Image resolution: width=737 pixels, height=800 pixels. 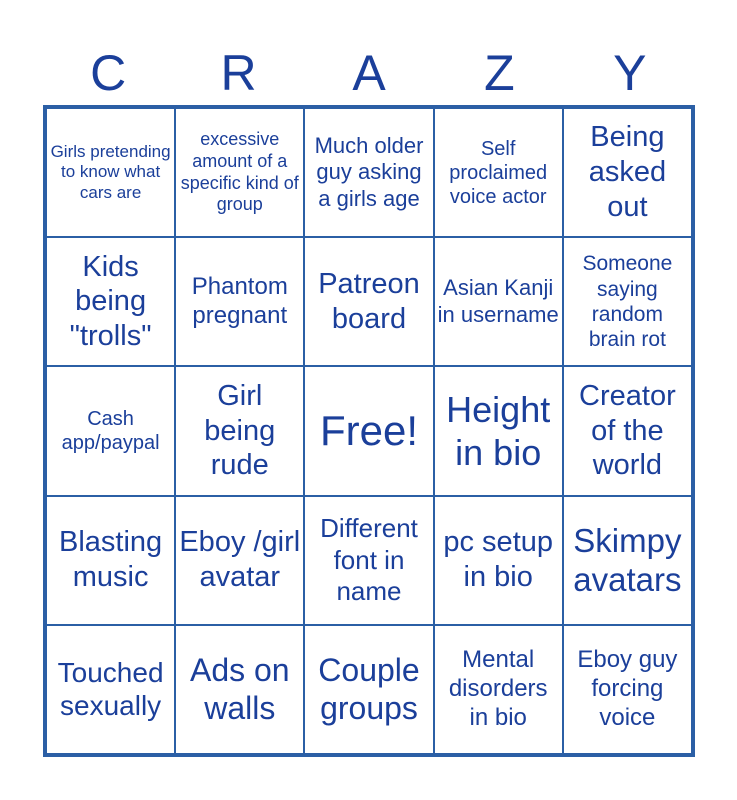 I want to click on bingo-cell: Creator of the world, so click(x=627, y=431).